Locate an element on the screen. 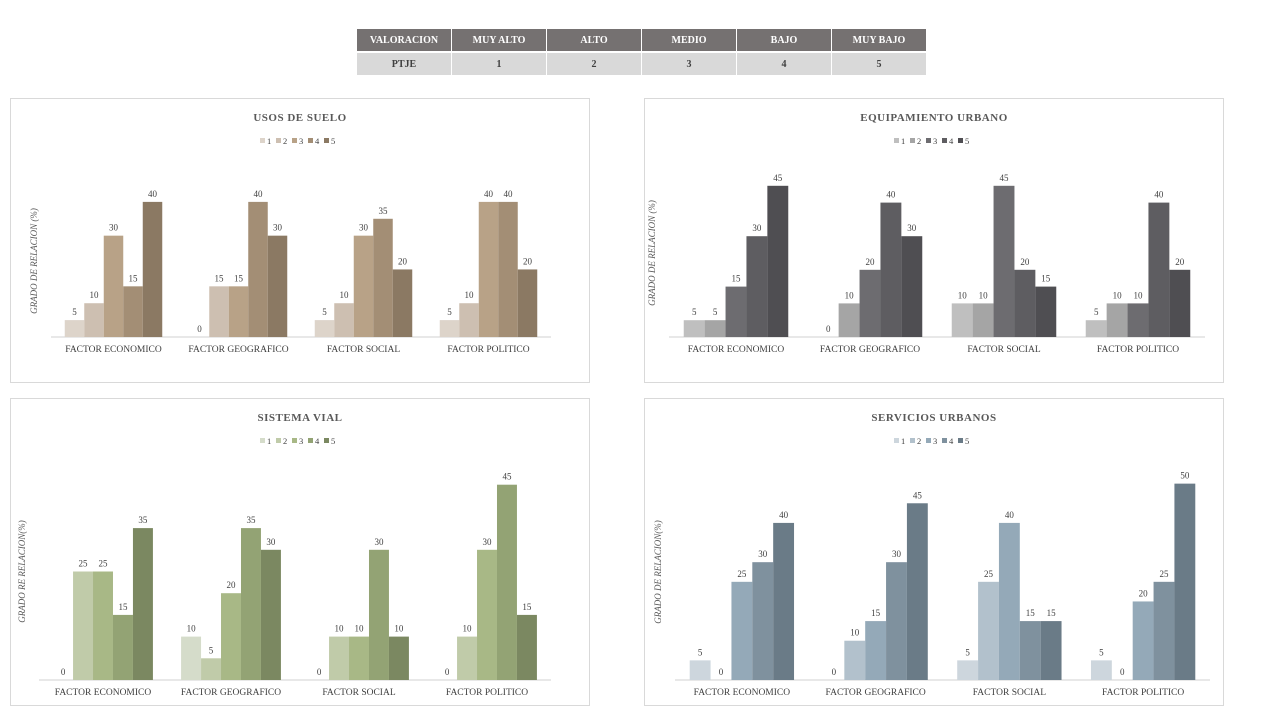  data-label-factor-social-s1: 5 is located at coordinates (324, 312).